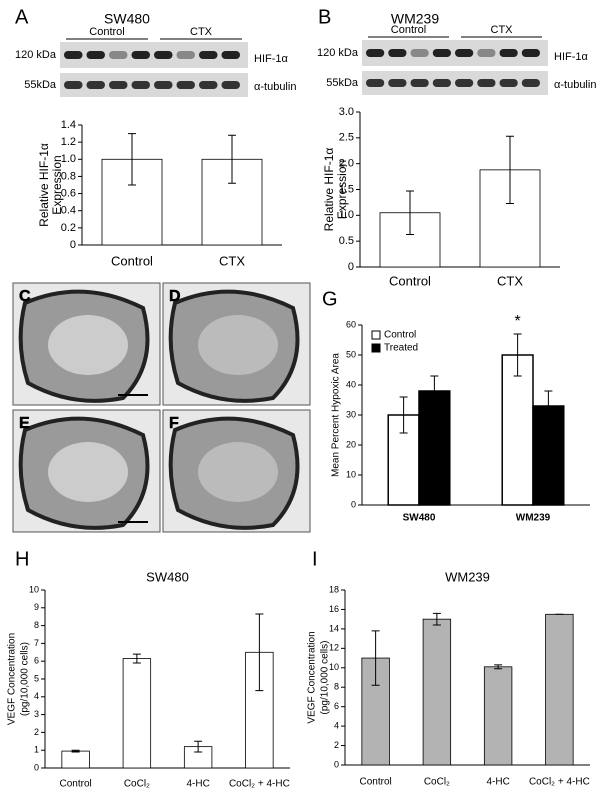 This screenshot has width=600, height=800. What do you see at coordinates (137, 784) in the screenshot?
I see `x-tick-label: CoCl₂` at bounding box center [137, 784].